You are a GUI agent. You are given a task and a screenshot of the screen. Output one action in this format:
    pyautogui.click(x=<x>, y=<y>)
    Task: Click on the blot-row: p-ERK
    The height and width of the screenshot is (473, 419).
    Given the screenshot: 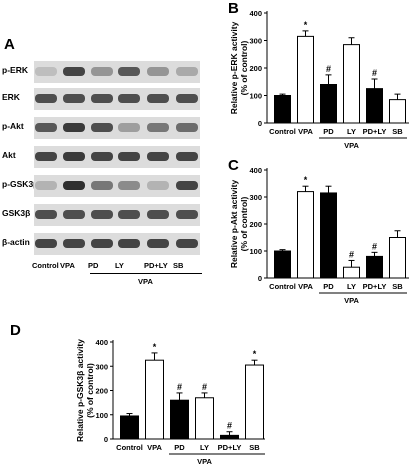 What is the action you would take?
    pyautogui.click(x=102, y=72)
    